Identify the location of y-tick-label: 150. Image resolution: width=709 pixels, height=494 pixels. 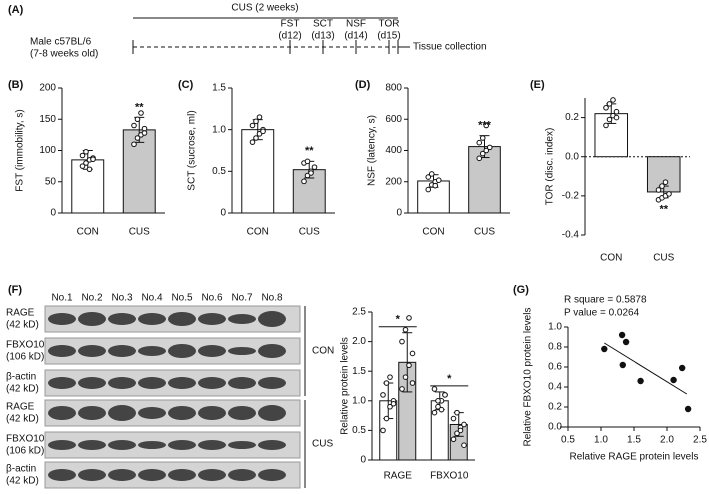
(47, 119).